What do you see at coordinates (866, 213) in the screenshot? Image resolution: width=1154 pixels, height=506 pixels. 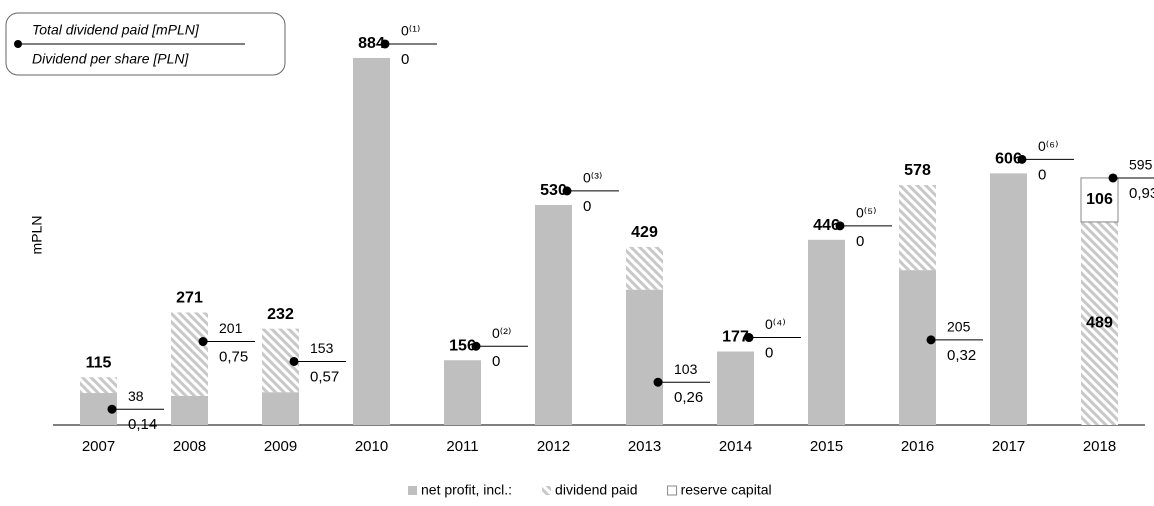 I see `dividend-label: 0⁽⁵⁾` at bounding box center [866, 213].